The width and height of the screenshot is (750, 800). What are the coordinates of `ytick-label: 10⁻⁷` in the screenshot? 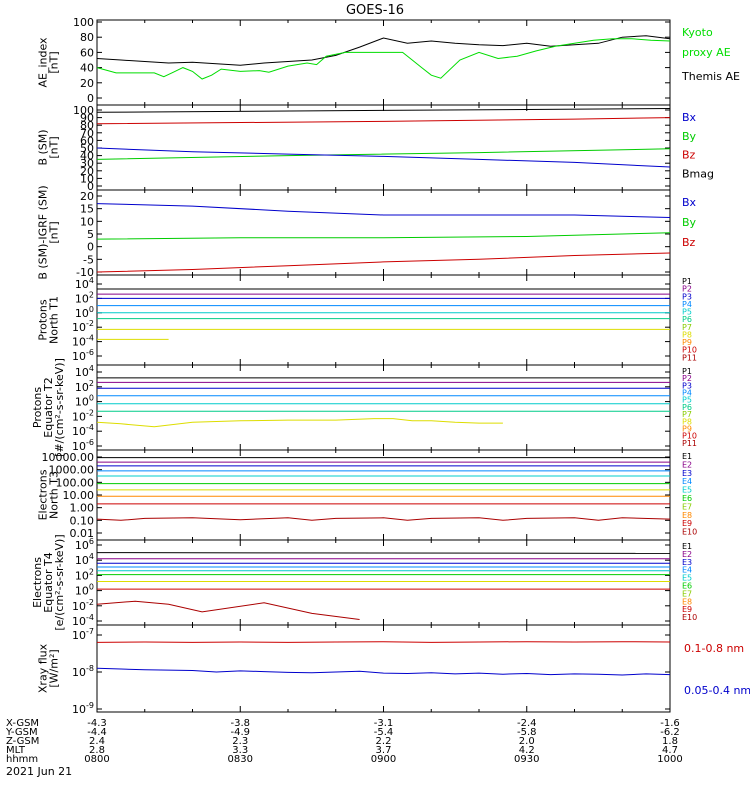 It's located at (83, 634).